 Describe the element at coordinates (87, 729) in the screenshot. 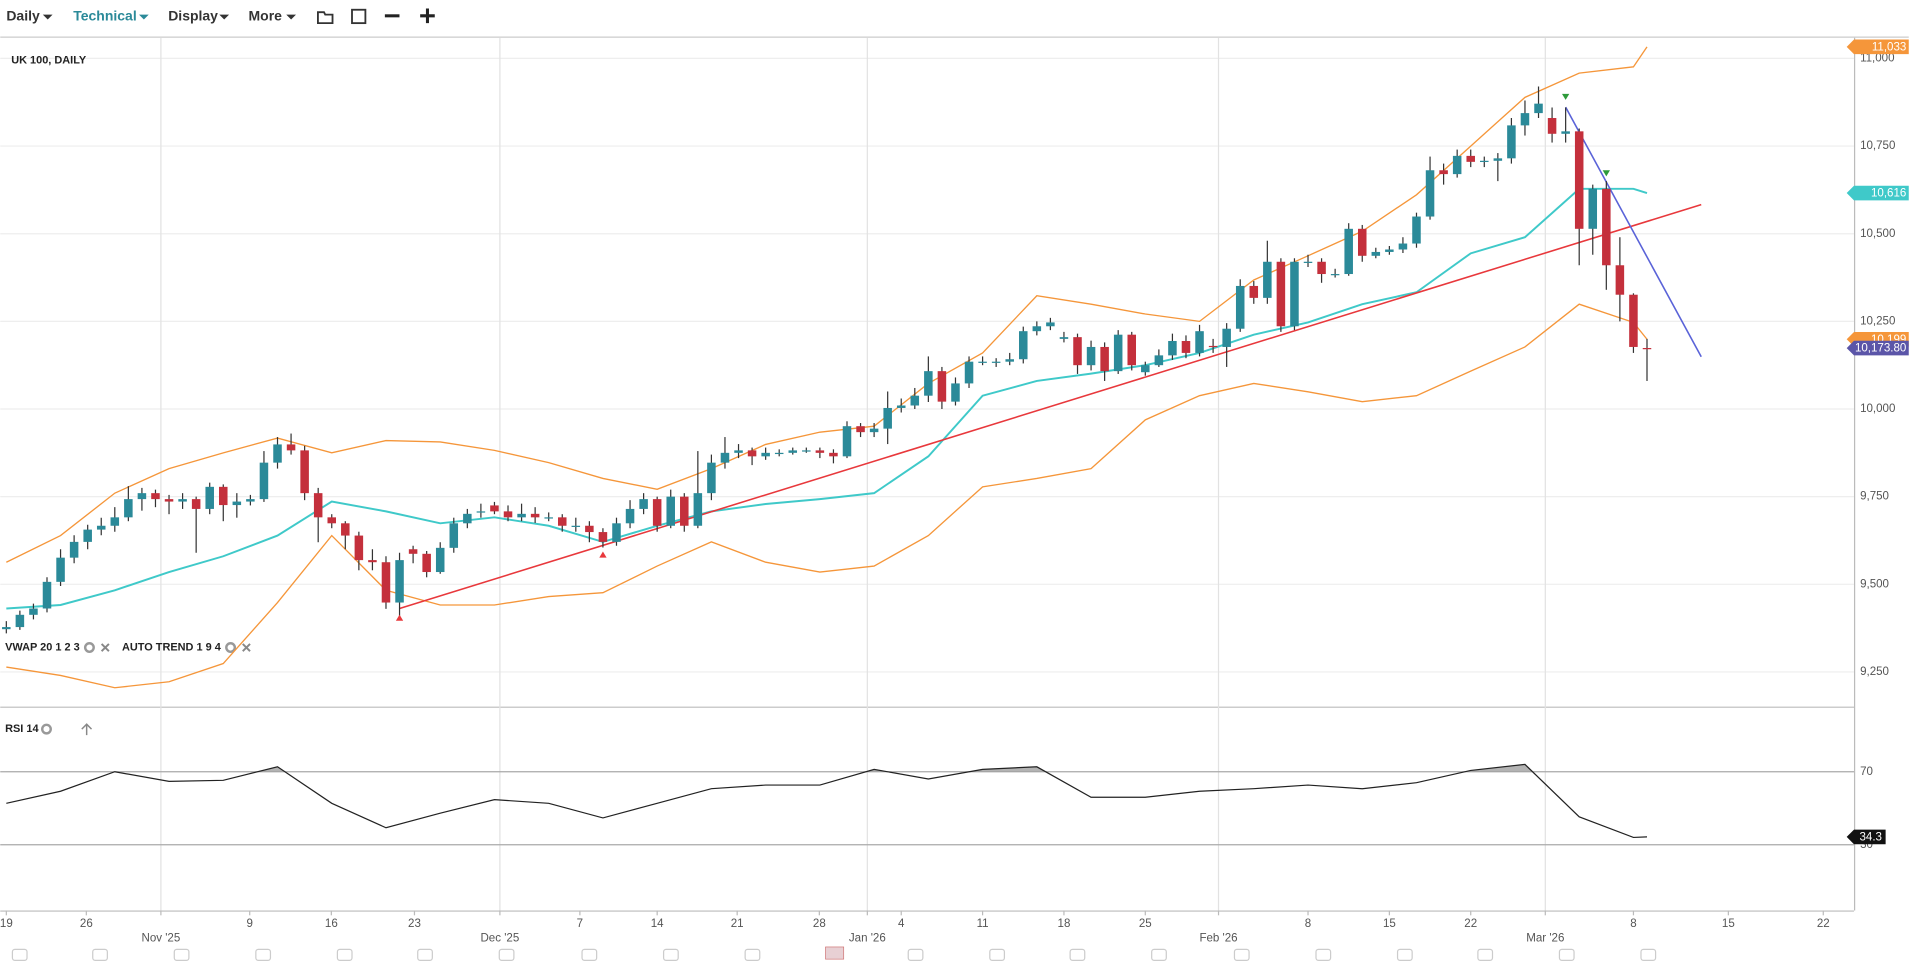

I see `collapse-icon` at that location.